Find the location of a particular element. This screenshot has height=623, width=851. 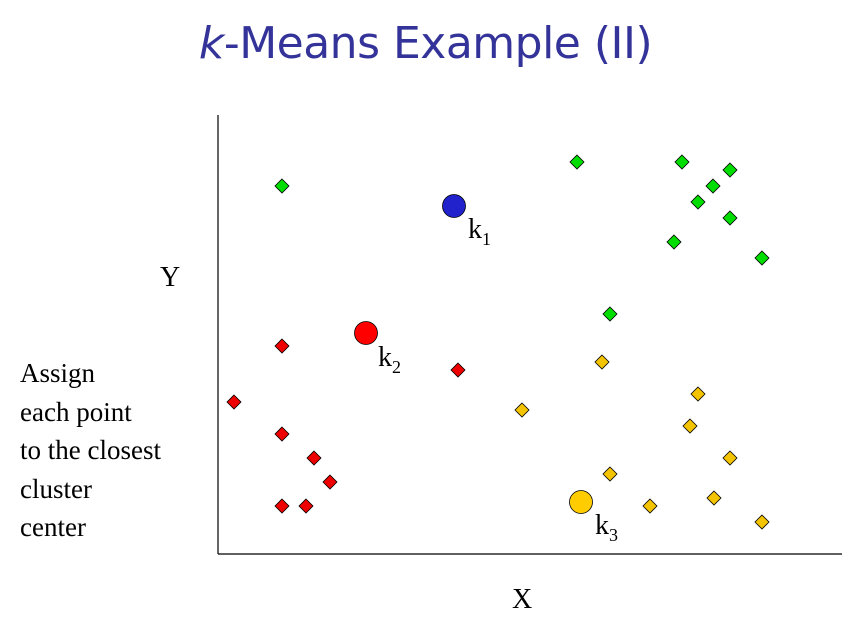

y-axis-label: Y is located at coordinates (170, 277).